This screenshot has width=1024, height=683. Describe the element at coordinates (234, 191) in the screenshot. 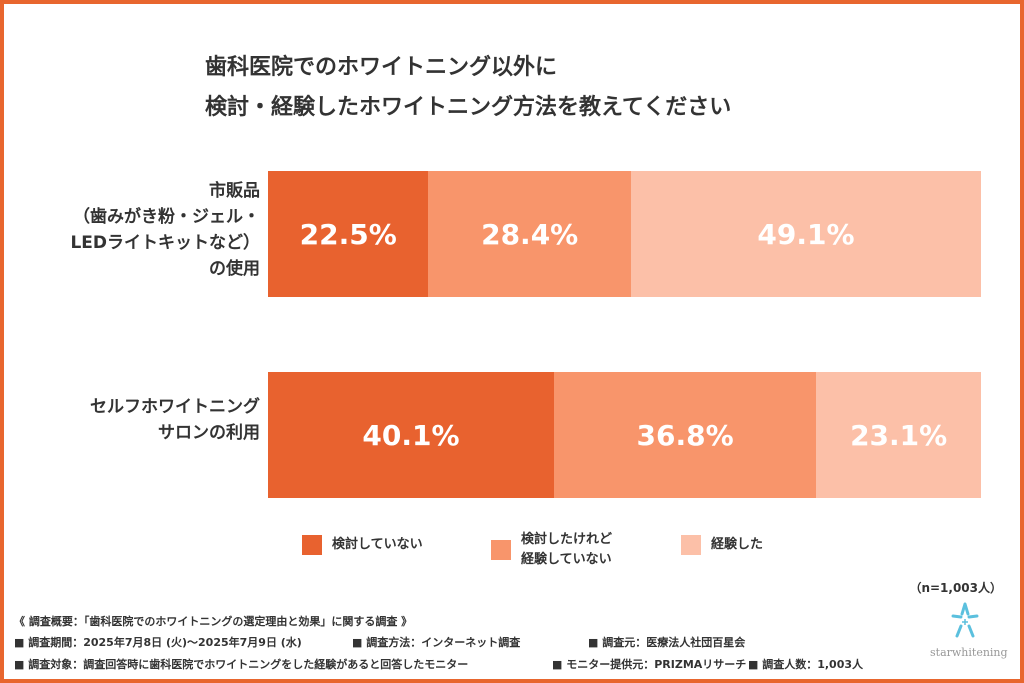

I see `category-line: 市販品` at that location.